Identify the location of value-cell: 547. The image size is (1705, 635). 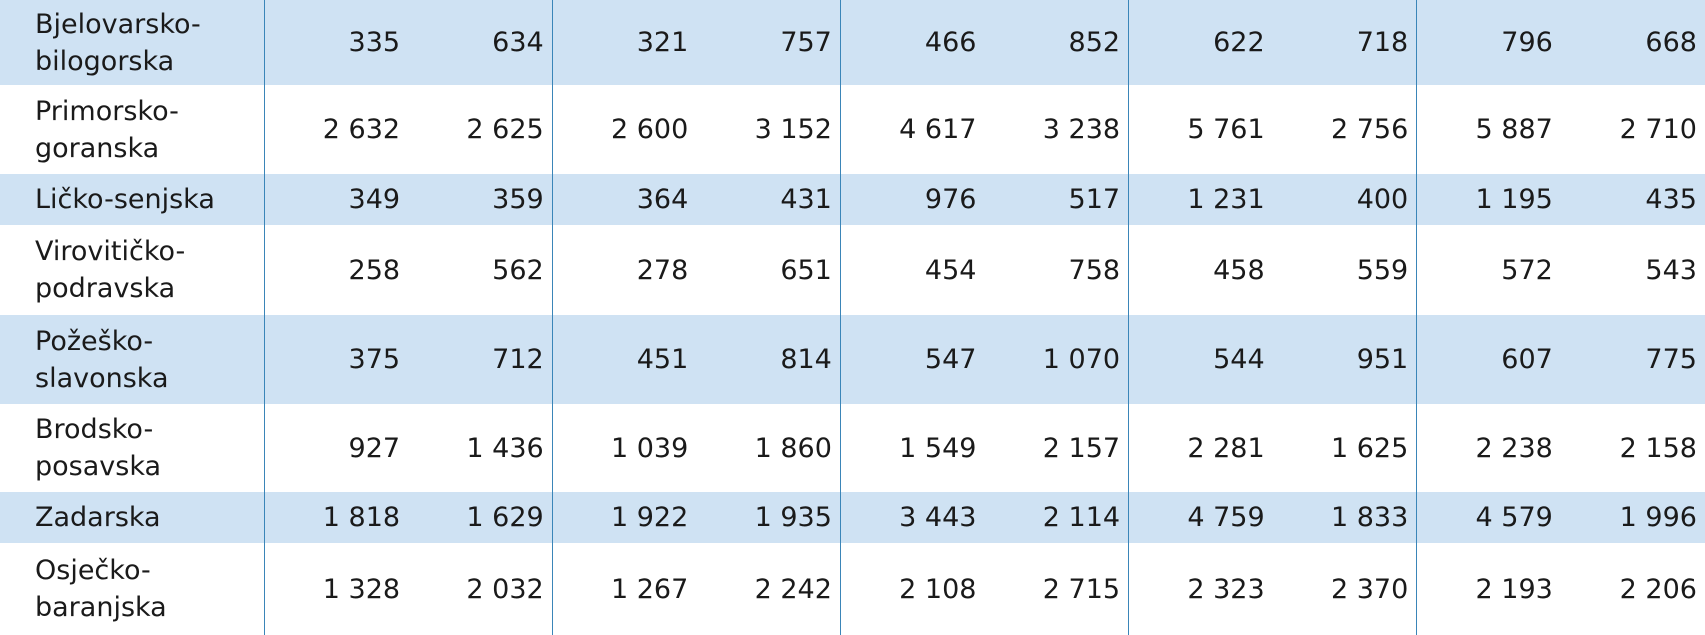
(950, 359).